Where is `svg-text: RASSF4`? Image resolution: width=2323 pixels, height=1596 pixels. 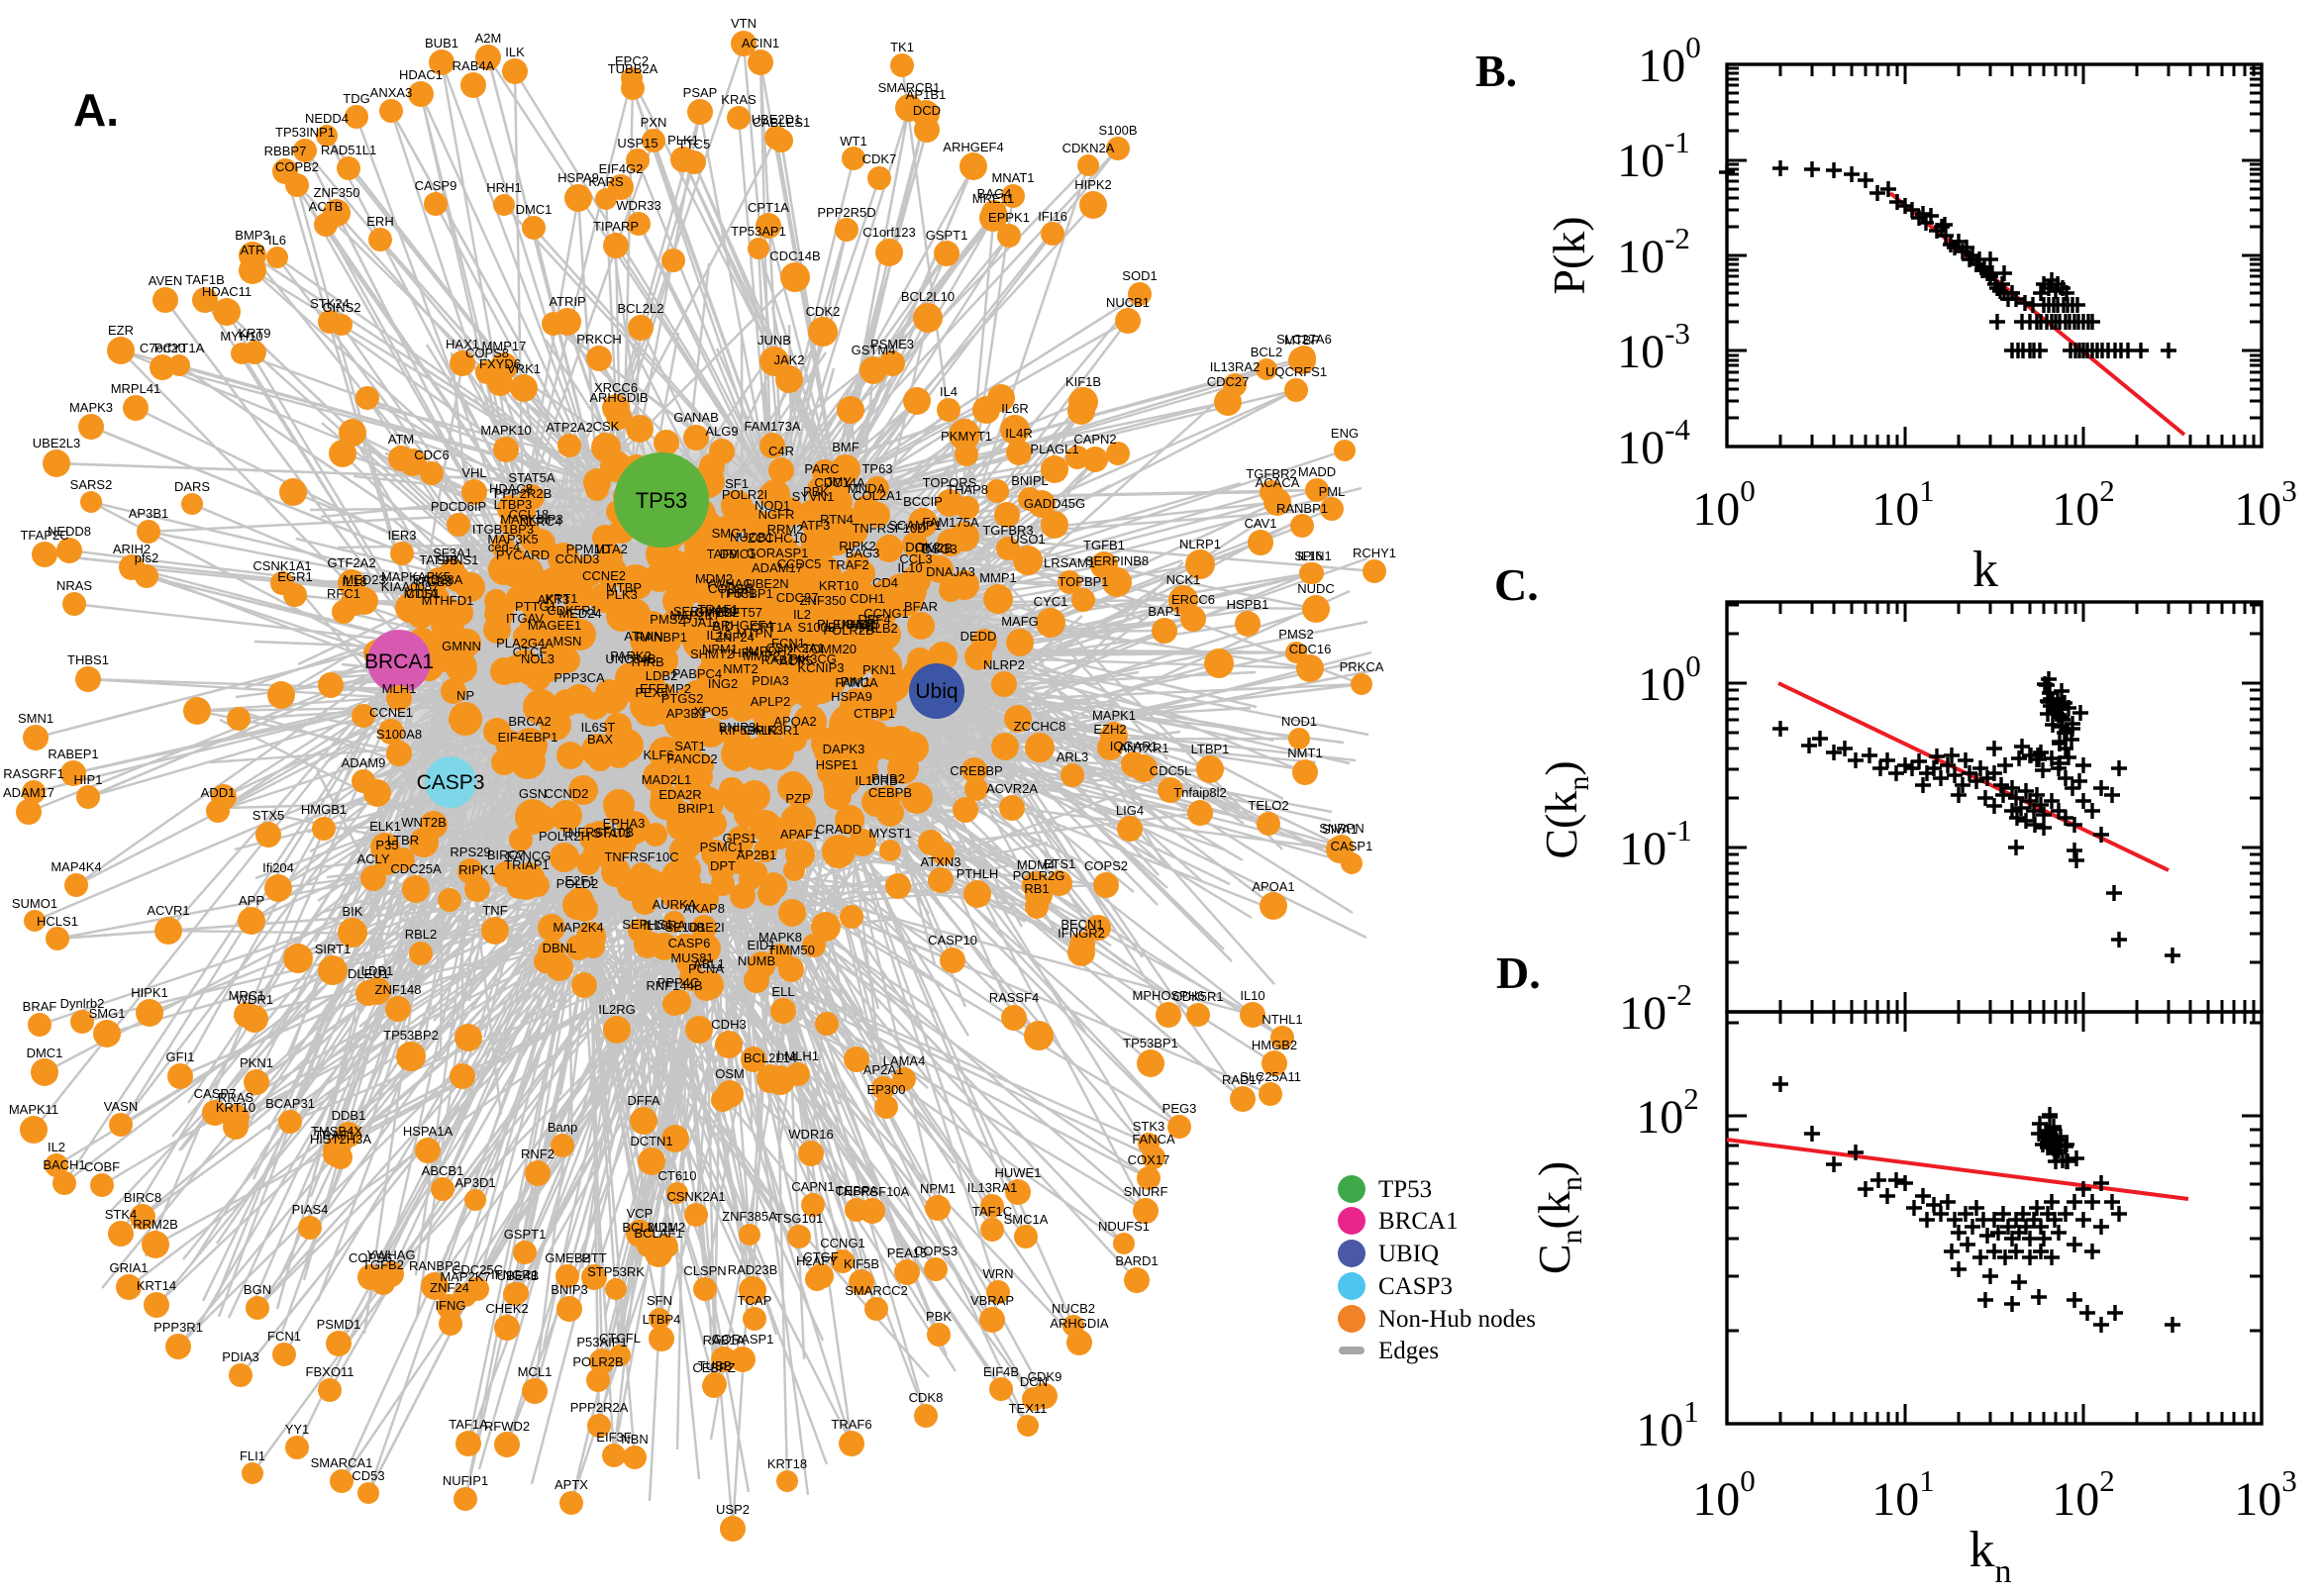 svg-text: RASSF4 is located at coordinates (1014, 997).